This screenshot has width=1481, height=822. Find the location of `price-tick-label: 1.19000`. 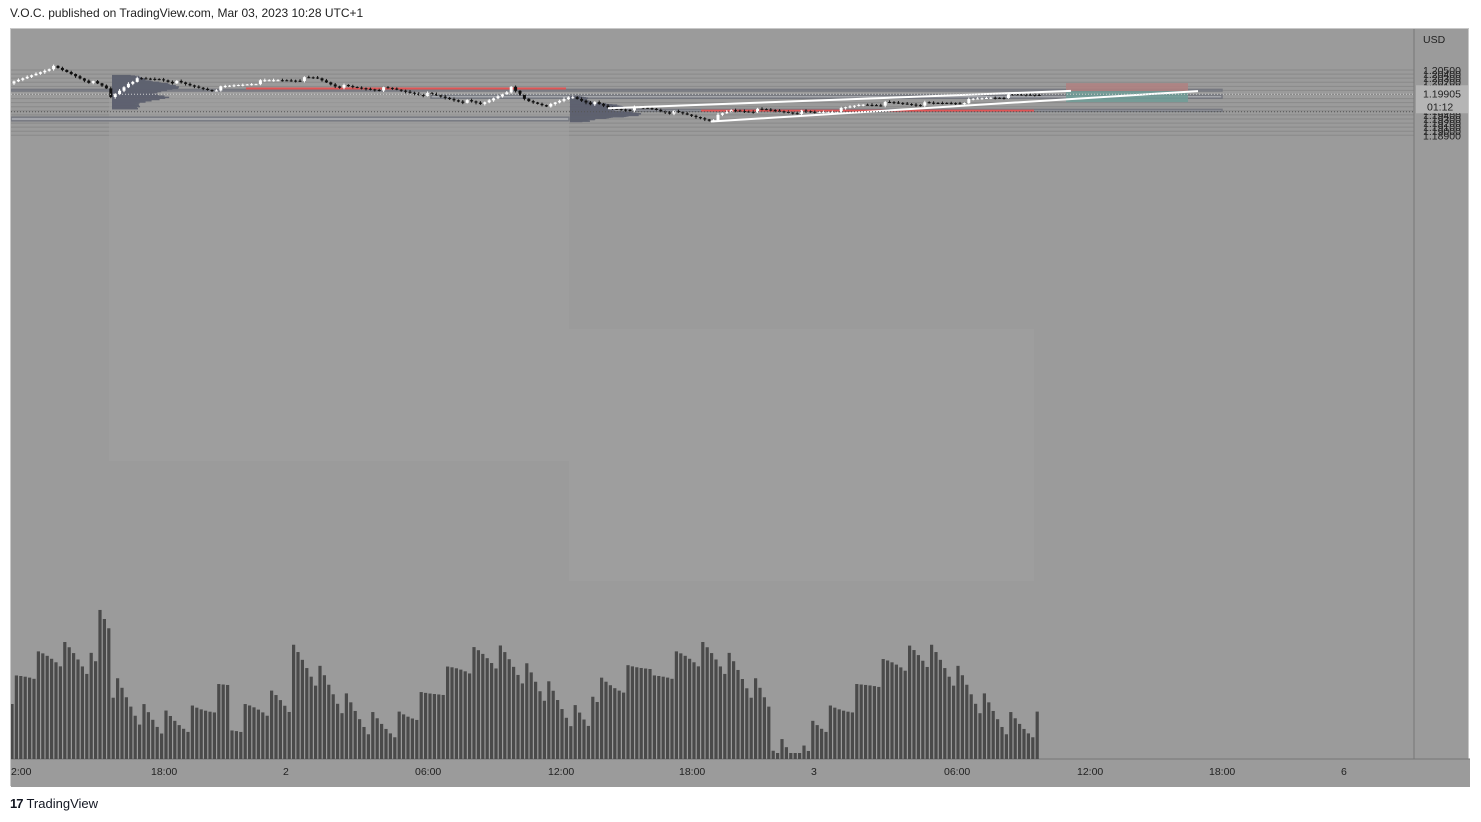

price-tick-label: 1.19000 is located at coordinates (1442, 132).